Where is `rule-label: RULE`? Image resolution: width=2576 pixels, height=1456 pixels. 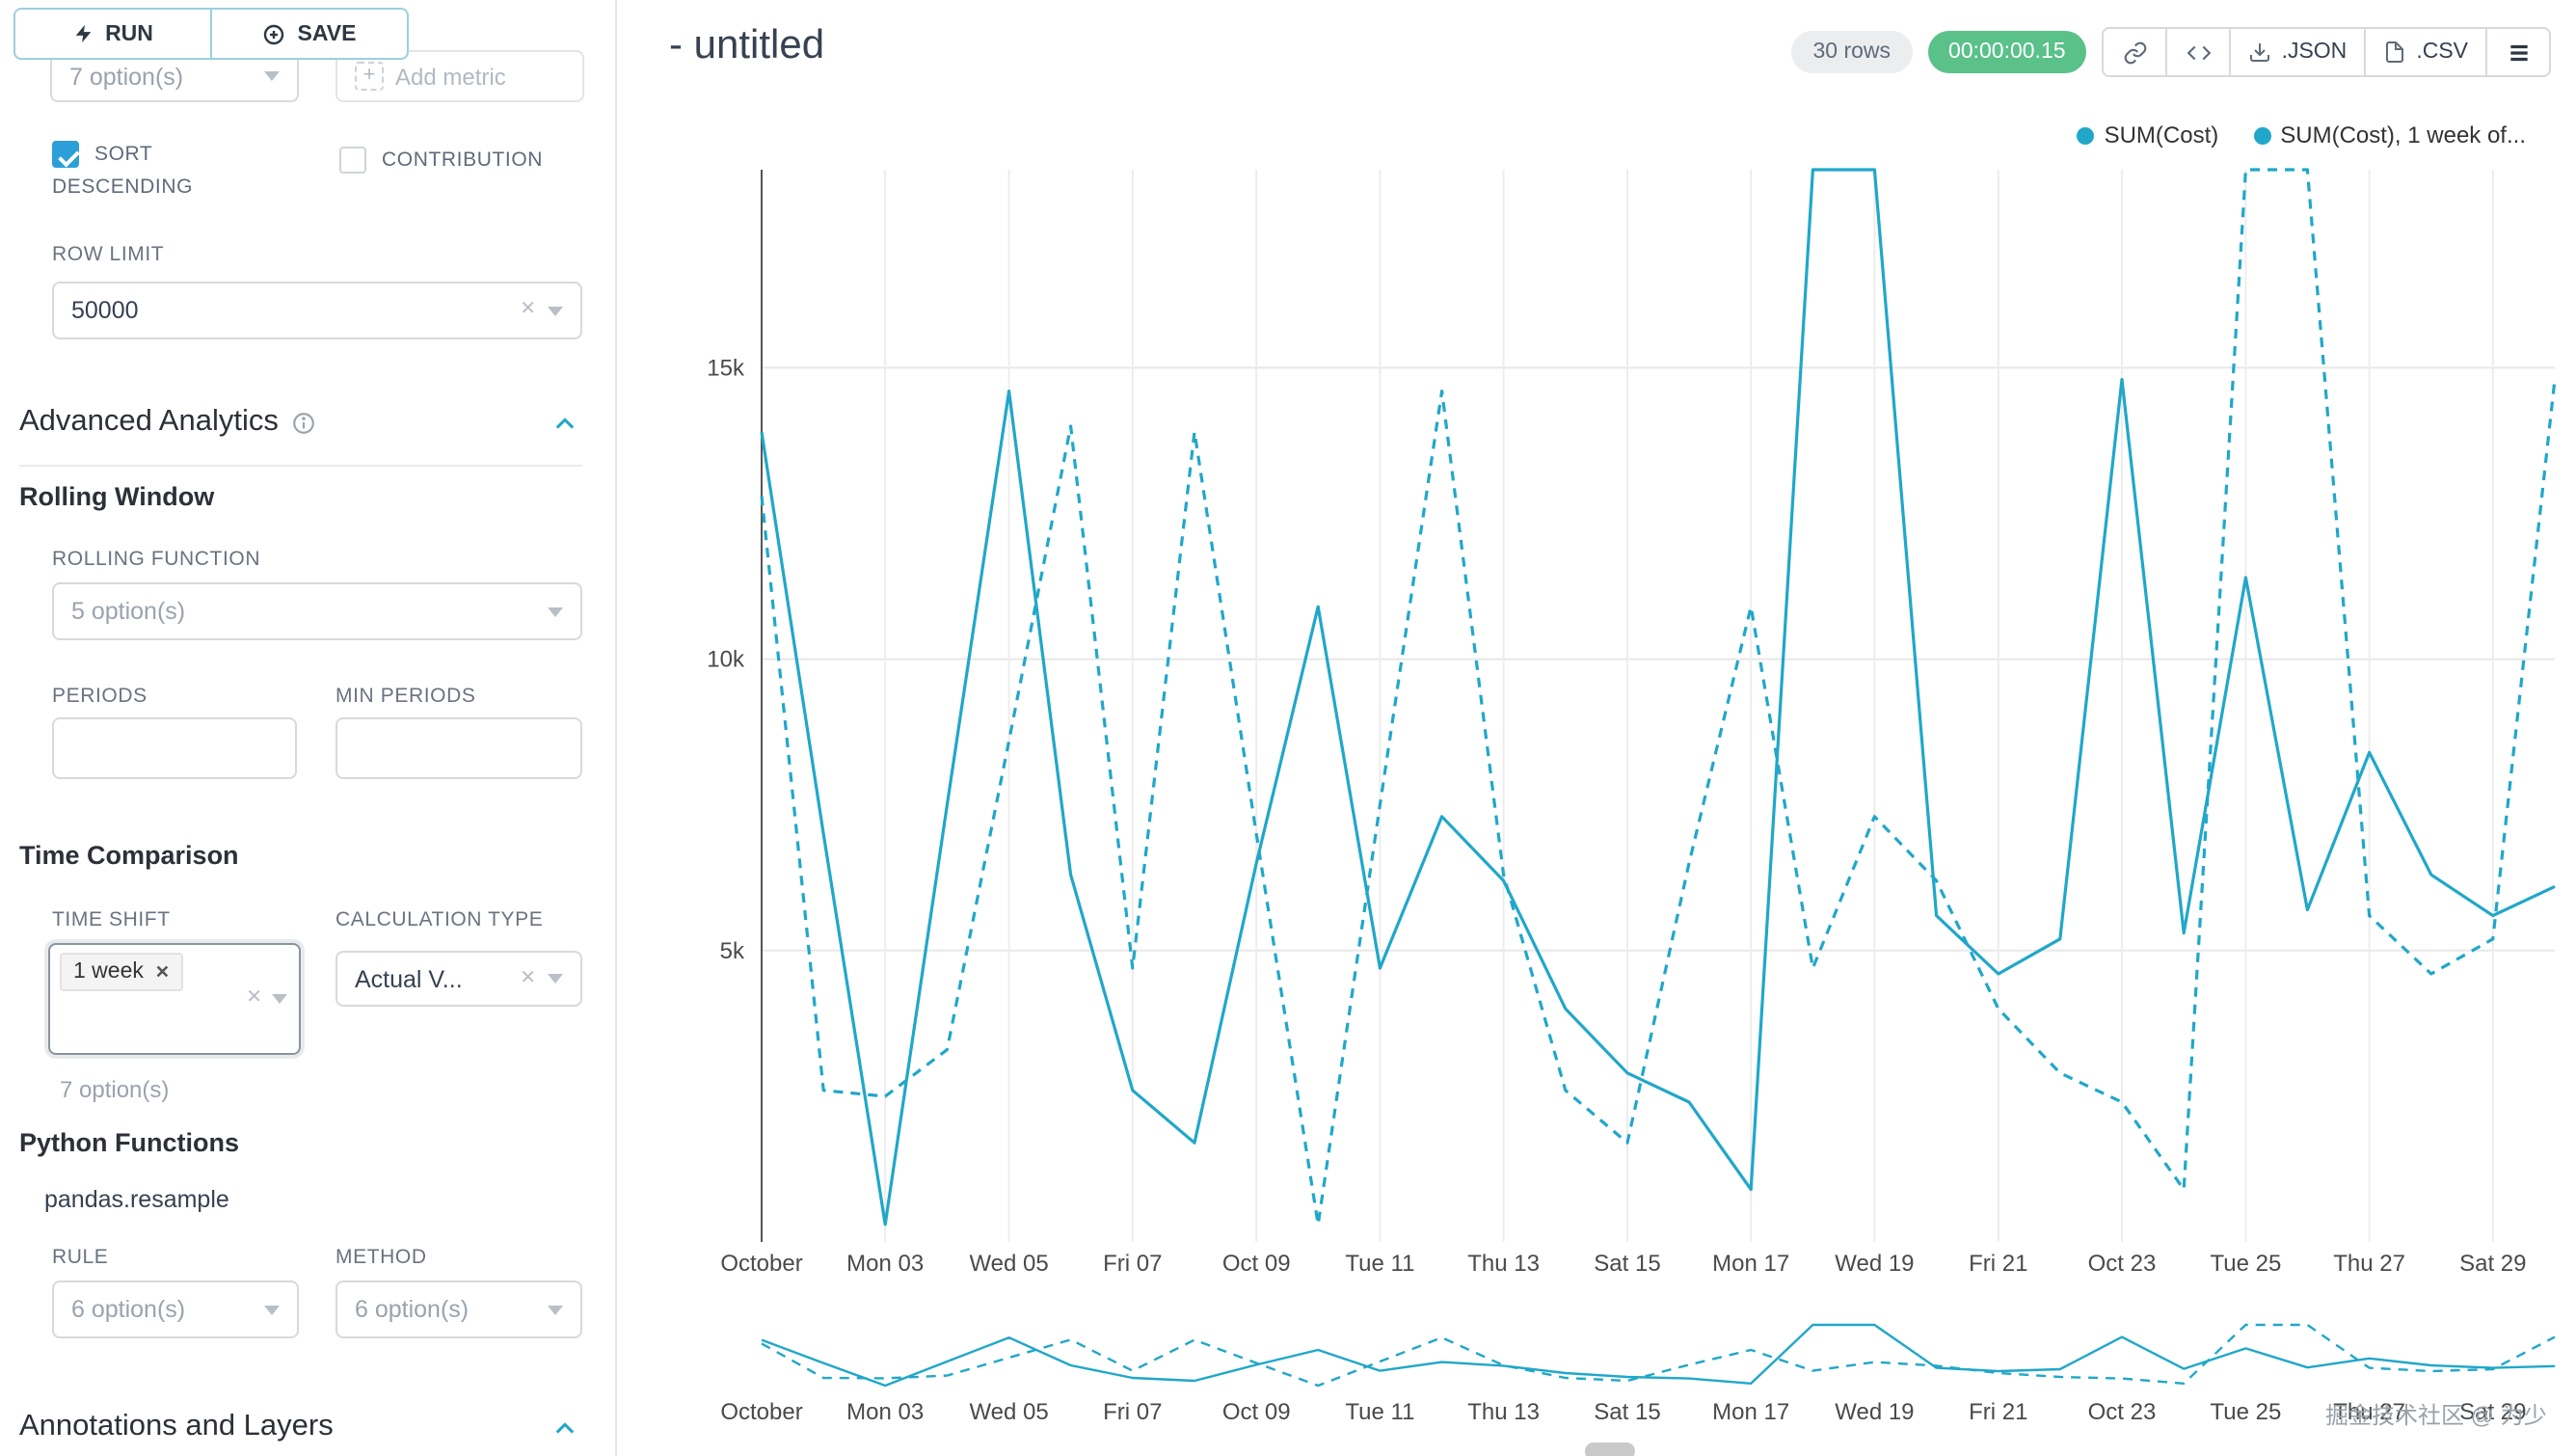 rule-label: RULE is located at coordinates (80, 1257).